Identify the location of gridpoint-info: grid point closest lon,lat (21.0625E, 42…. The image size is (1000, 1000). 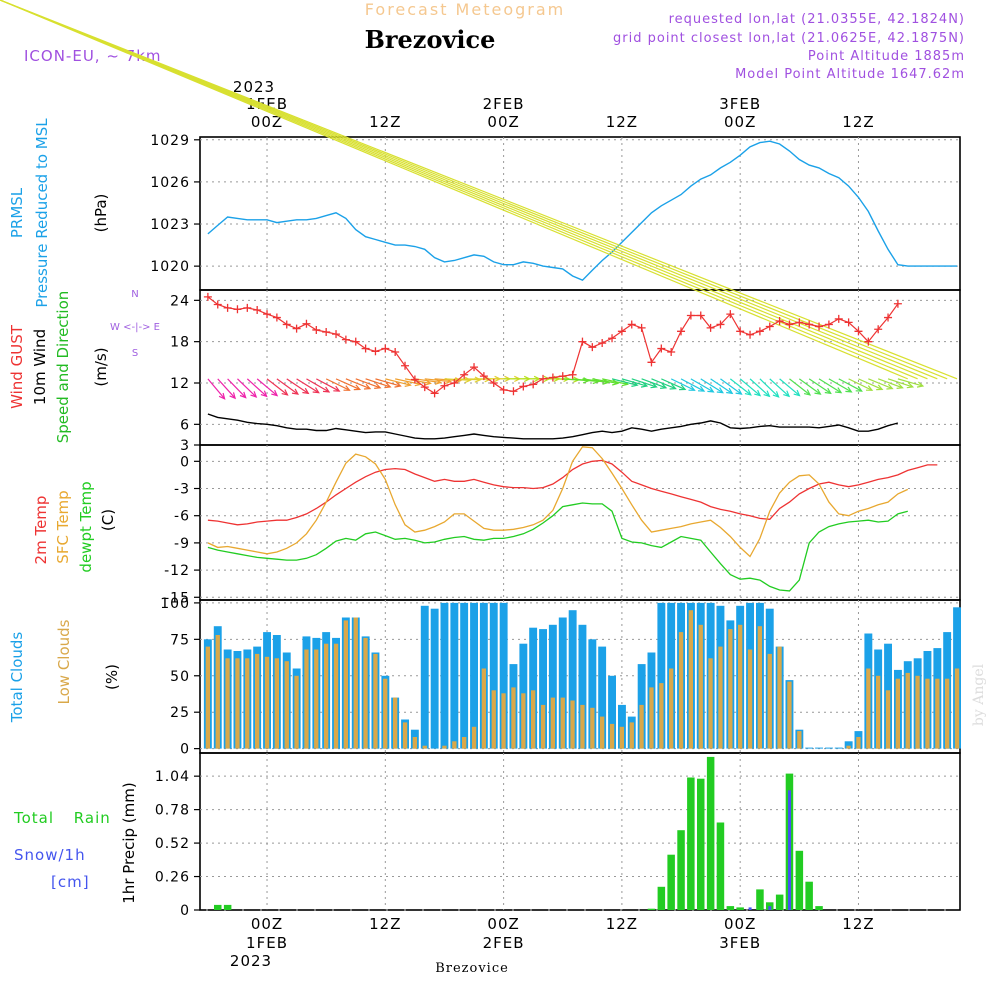
(789, 38).